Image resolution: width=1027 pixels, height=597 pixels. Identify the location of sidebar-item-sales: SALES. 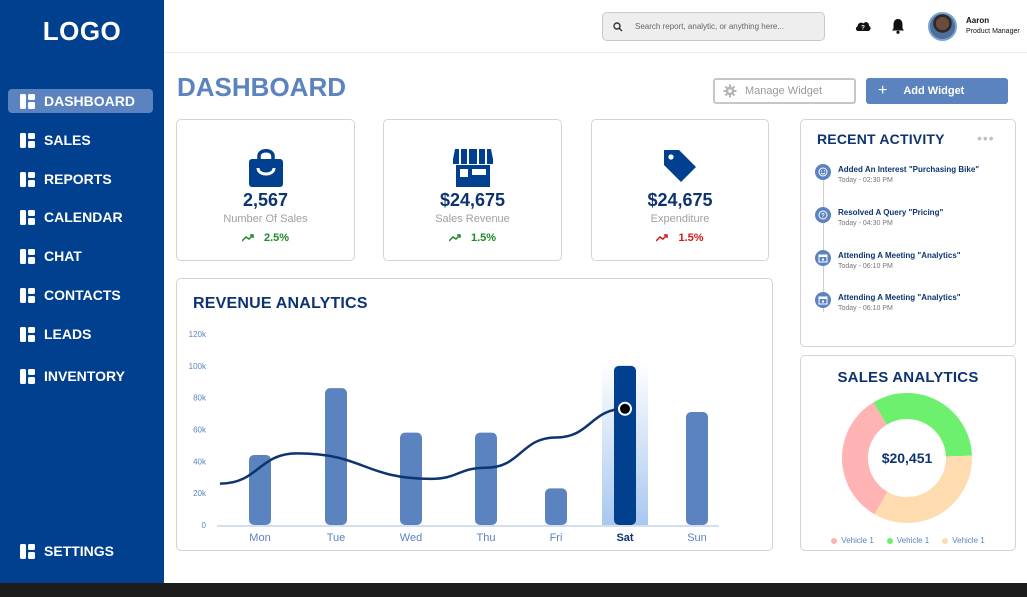
(80, 140).